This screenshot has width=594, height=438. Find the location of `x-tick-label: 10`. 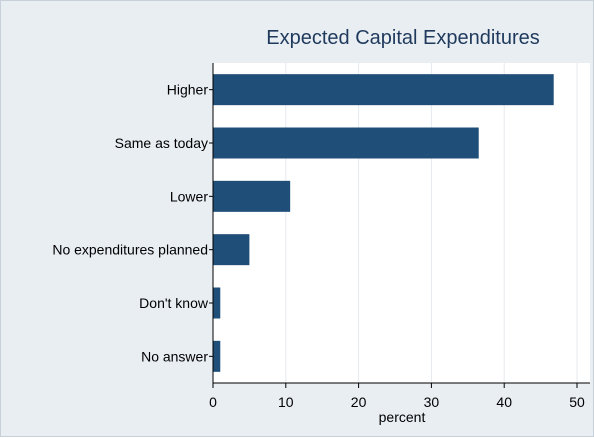

x-tick-label: 10 is located at coordinates (286, 402).